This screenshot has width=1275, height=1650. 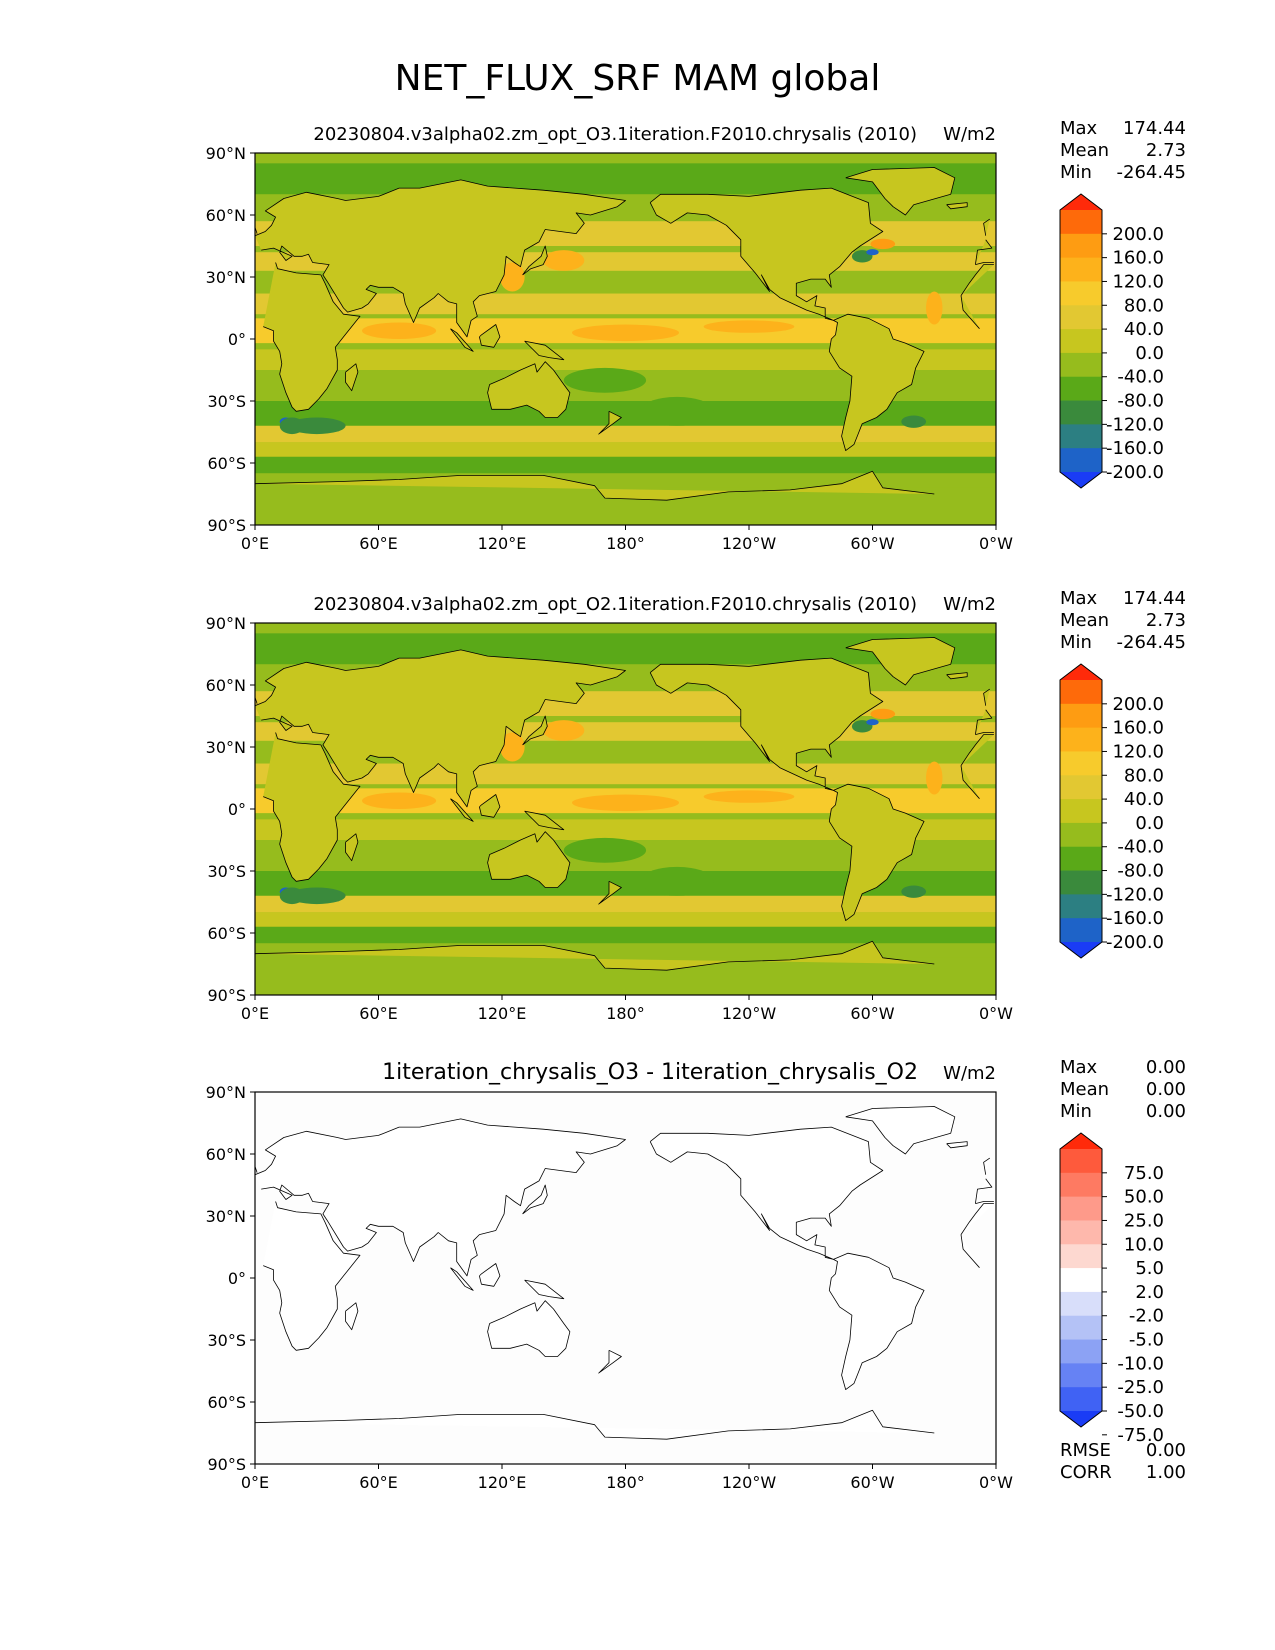 What do you see at coordinates (595, 967) in the screenshot?
I see `coastline-antarctica` at bounding box center [595, 967].